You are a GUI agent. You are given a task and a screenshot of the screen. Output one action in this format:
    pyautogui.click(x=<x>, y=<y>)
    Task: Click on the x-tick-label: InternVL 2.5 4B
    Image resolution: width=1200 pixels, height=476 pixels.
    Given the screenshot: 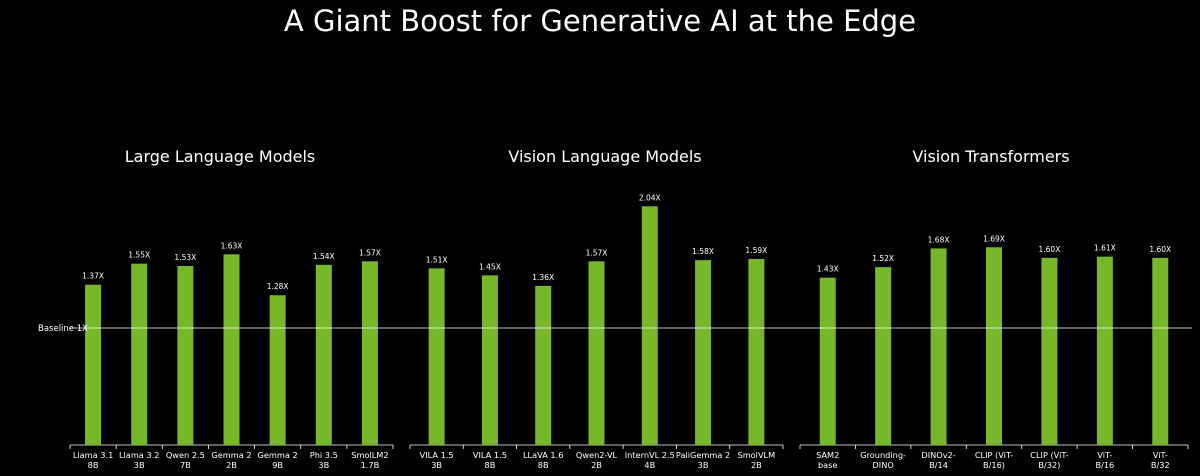 What is the action you would take?
    pyautogui.click(x=650, y=460)
    